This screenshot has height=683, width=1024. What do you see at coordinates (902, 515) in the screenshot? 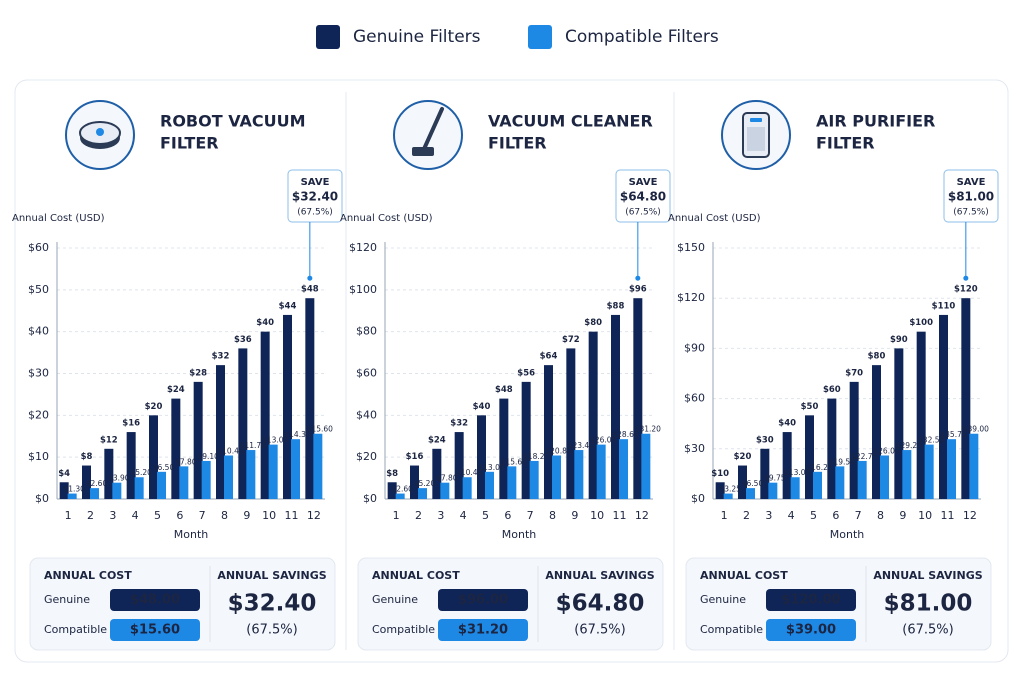
I see `x-tick-label: 9` at bounding box center [902, 515].